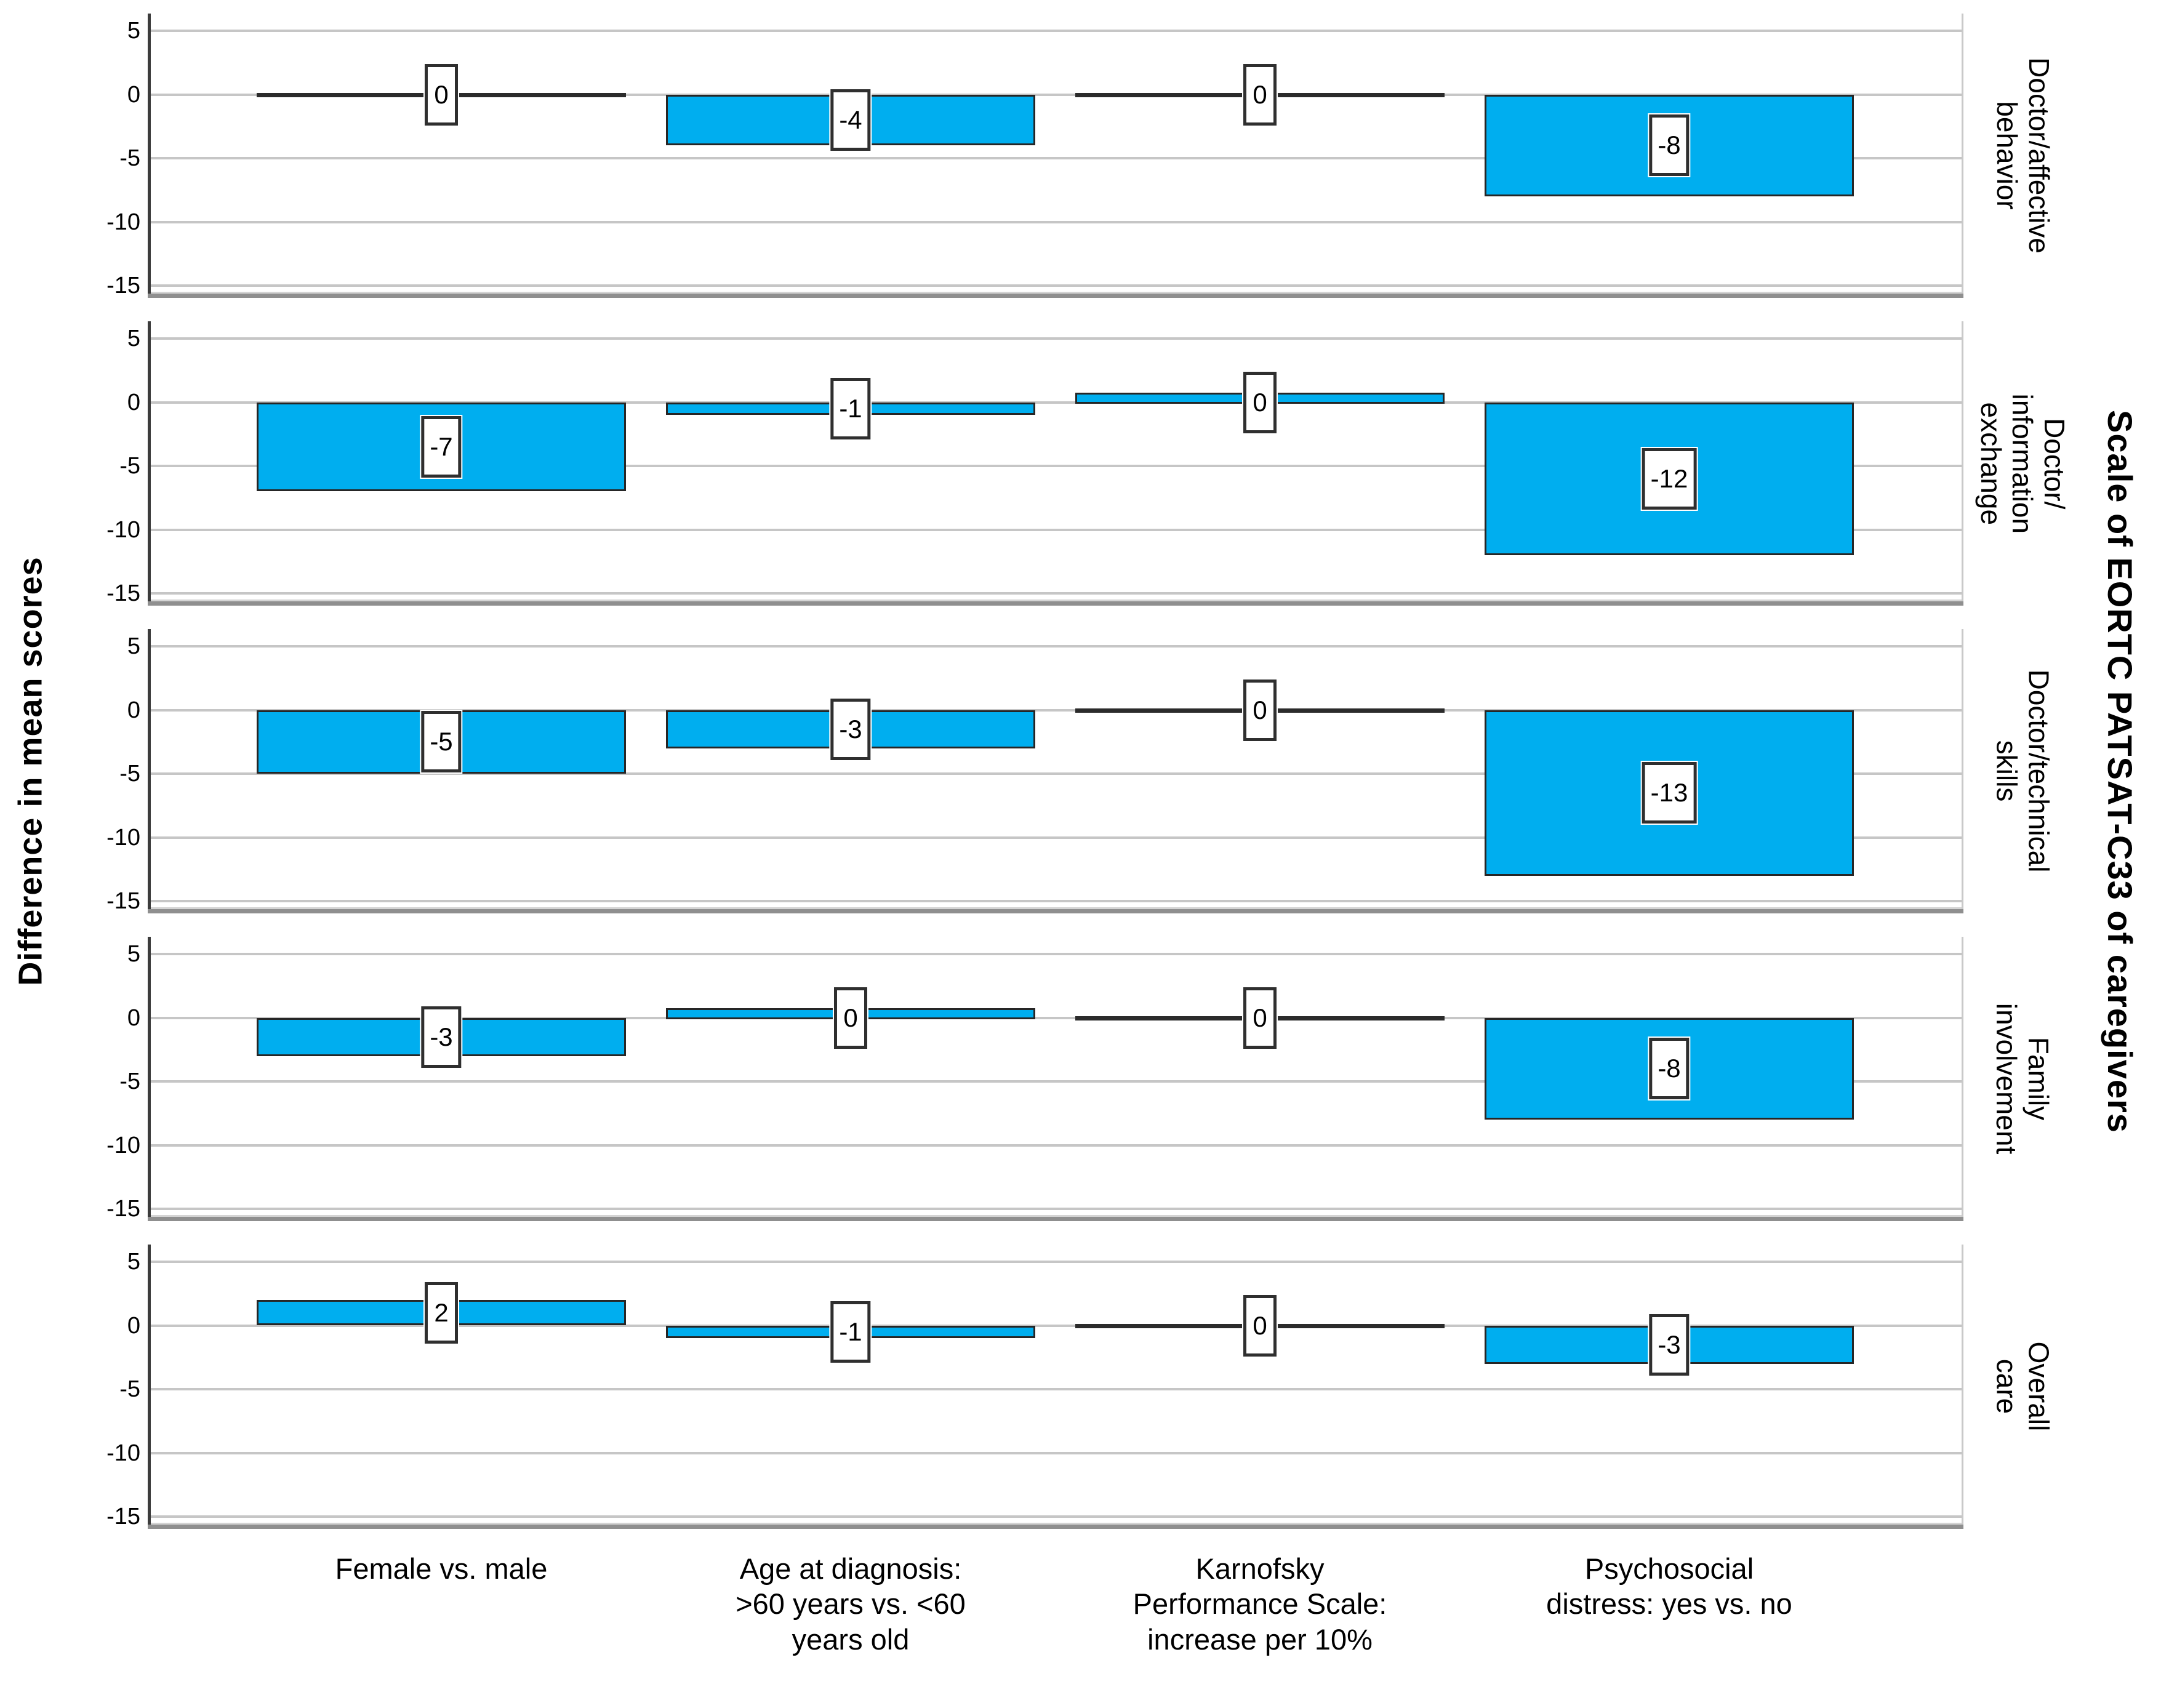 The width and height of the screenshot is (2161, 1708). I want to click on panel-scale-label: Family involvement, so click(2023, 1079).